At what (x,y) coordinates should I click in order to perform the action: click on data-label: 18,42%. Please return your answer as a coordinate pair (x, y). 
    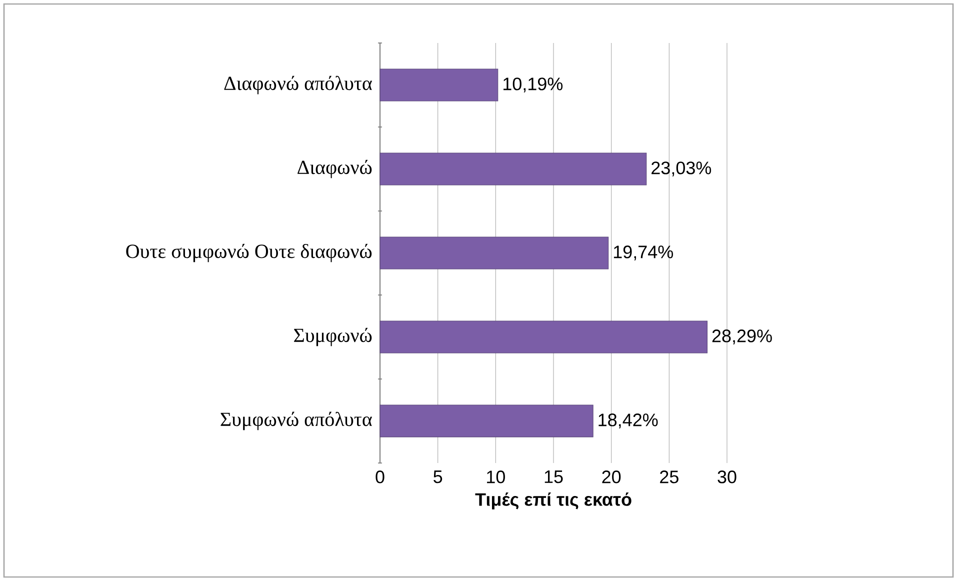
    Looking at the image, I should click on (628, 421).